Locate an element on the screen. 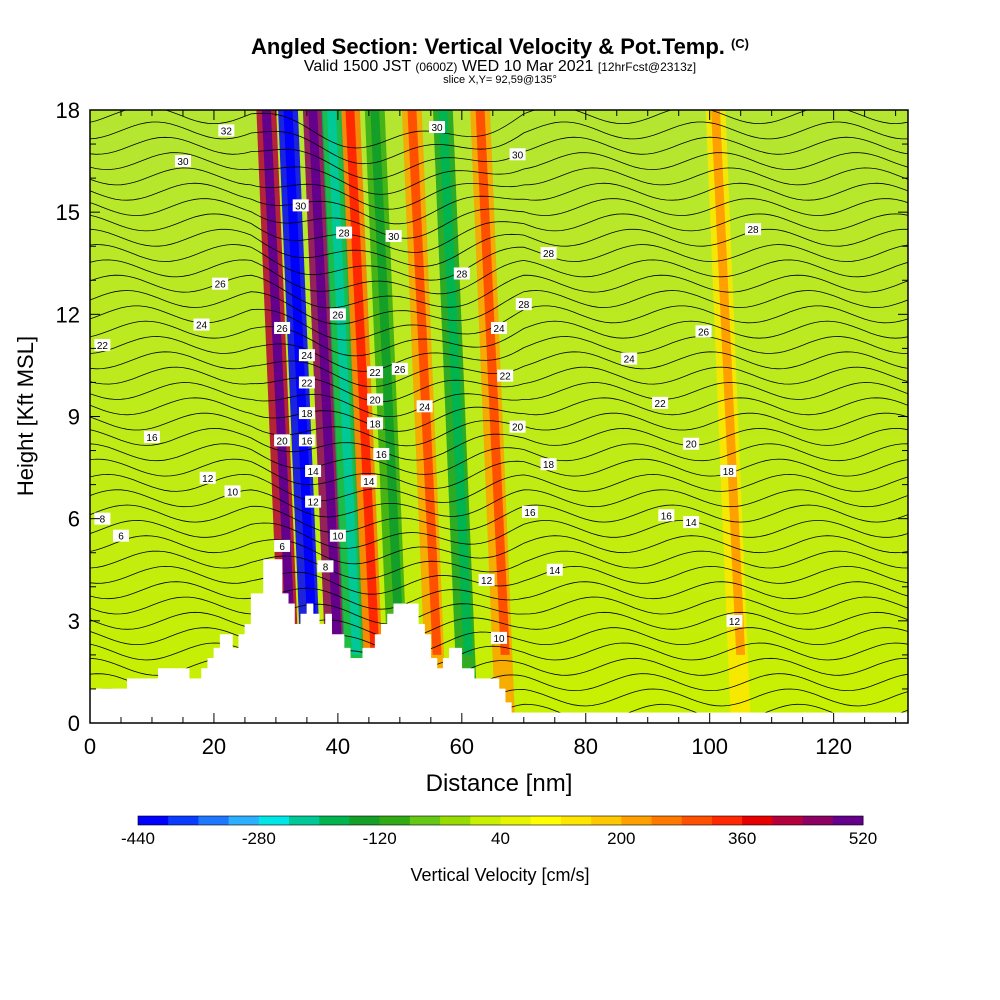 Image resolution: width=1000 pixels, height=1000 pixels. isentrope-label: 10 is located at coordinates (338, 537).